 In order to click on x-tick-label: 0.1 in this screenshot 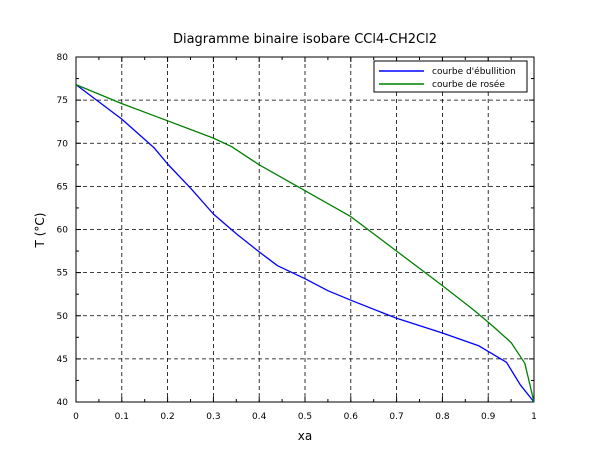, I will do `click(122, 417)`.